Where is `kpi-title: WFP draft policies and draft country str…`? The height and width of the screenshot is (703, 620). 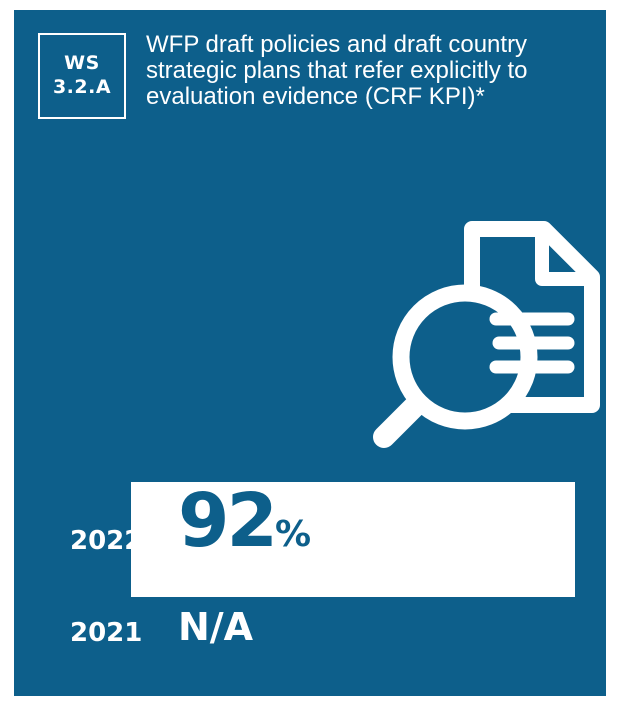 kpi-title: WFP draft policies and draft country str… is located at coordinates (337, 70).